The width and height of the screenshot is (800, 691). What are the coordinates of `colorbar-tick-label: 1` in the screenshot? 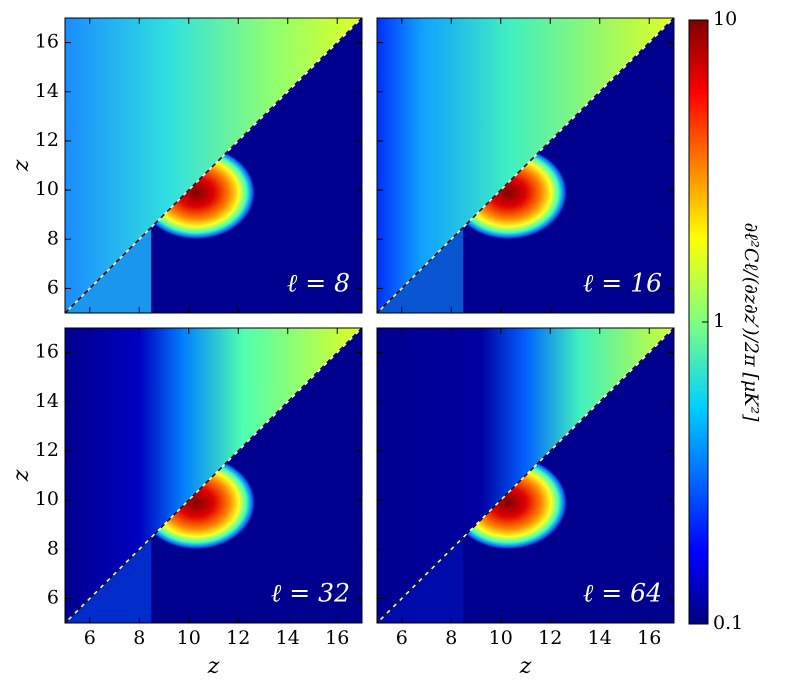 It's located at (719, 321).